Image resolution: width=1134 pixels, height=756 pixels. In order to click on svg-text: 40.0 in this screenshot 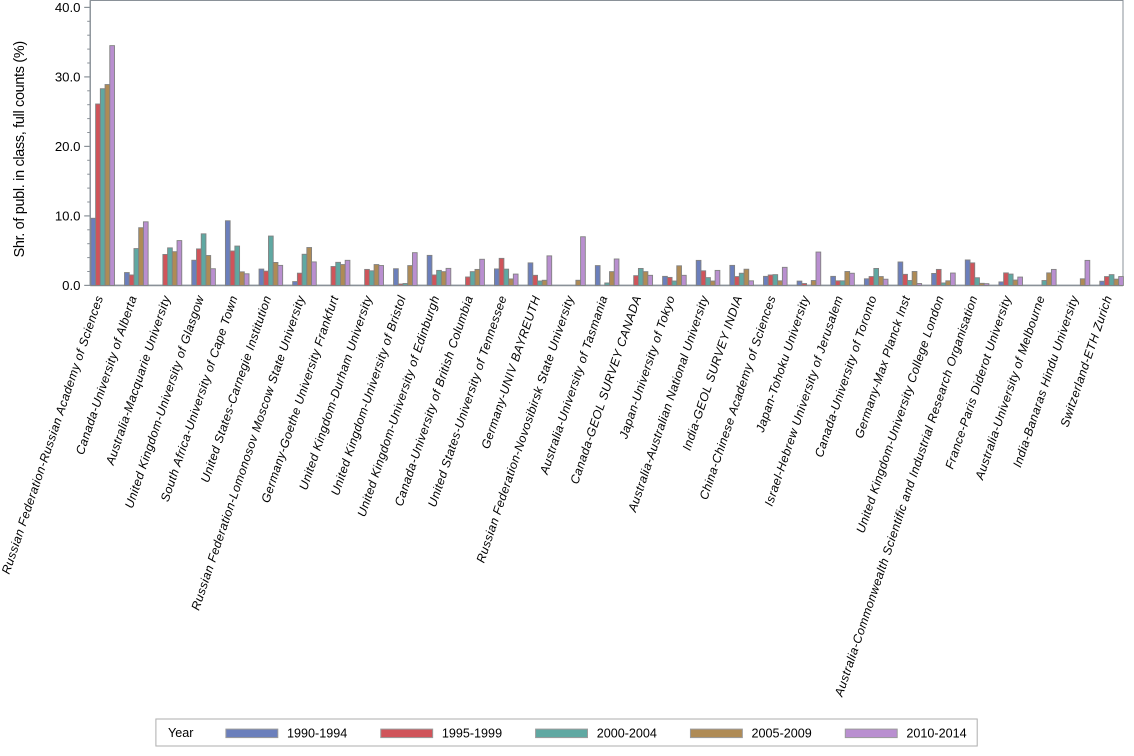, I will do `click(68, 7)`.